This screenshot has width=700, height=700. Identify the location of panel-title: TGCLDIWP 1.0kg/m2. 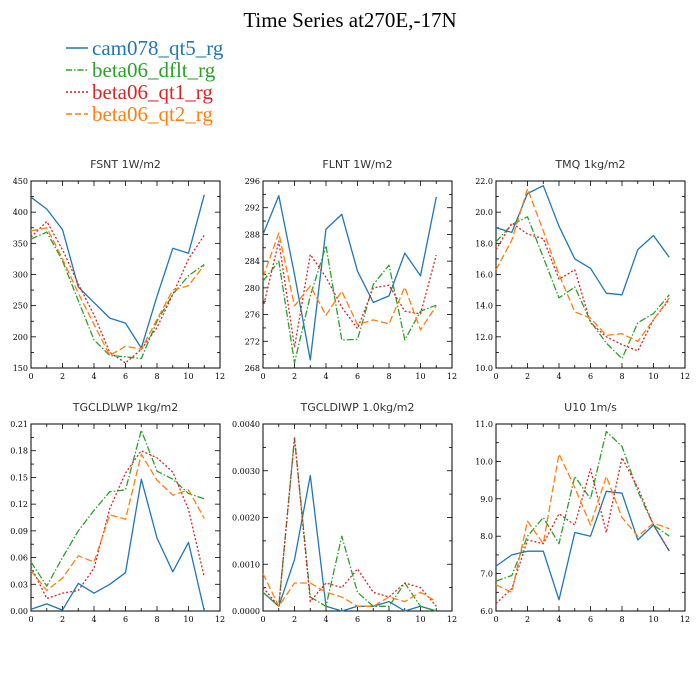
(356, 407).